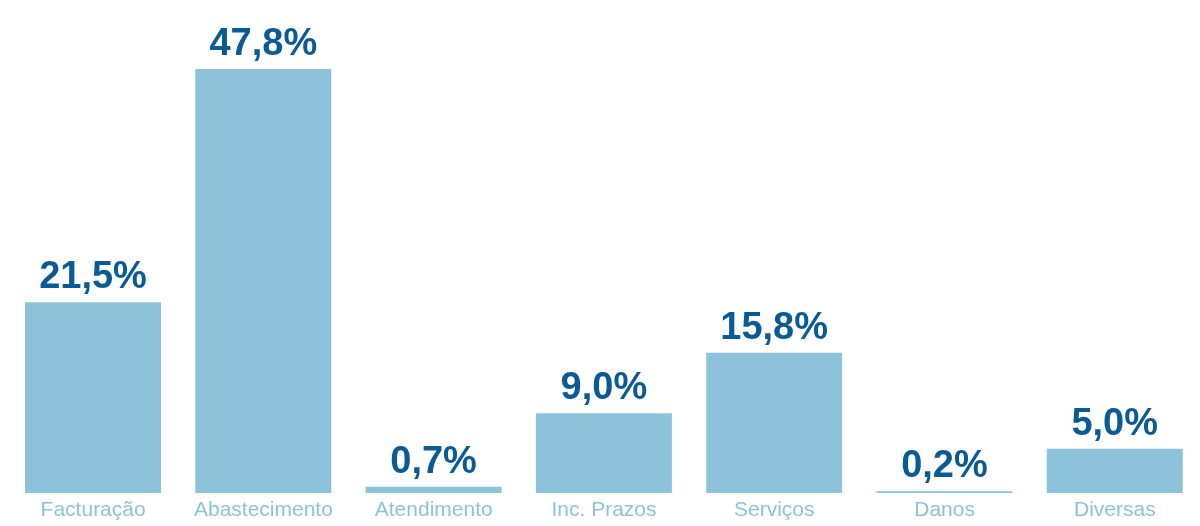 Image resolution: width=1200 pixels, height=526 pixels. I want to click on x-tick-label: Atendimento, so click(433, 508).